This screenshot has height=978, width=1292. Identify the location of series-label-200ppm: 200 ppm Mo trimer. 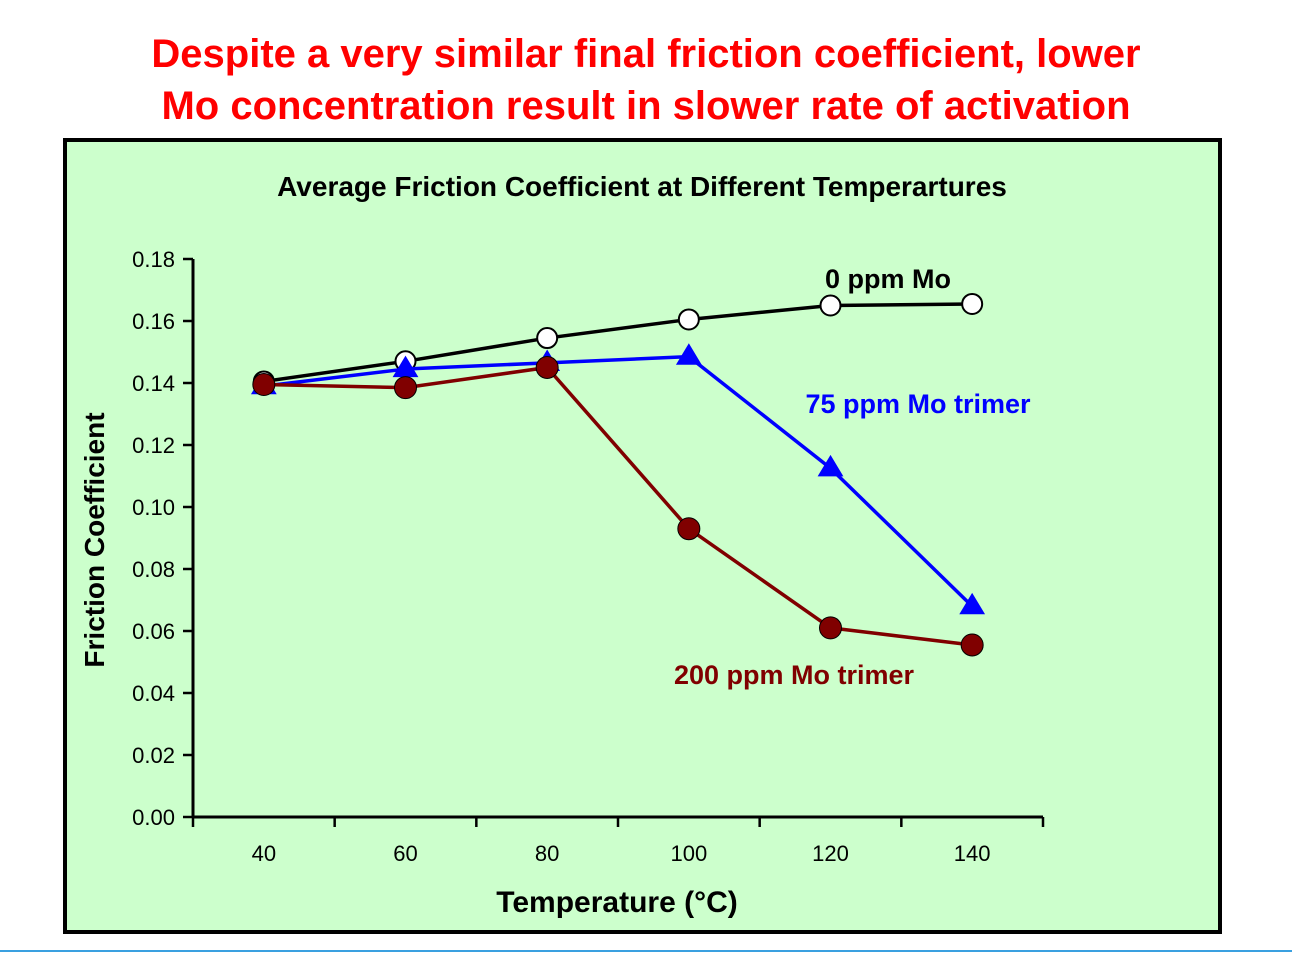
(794, 675).